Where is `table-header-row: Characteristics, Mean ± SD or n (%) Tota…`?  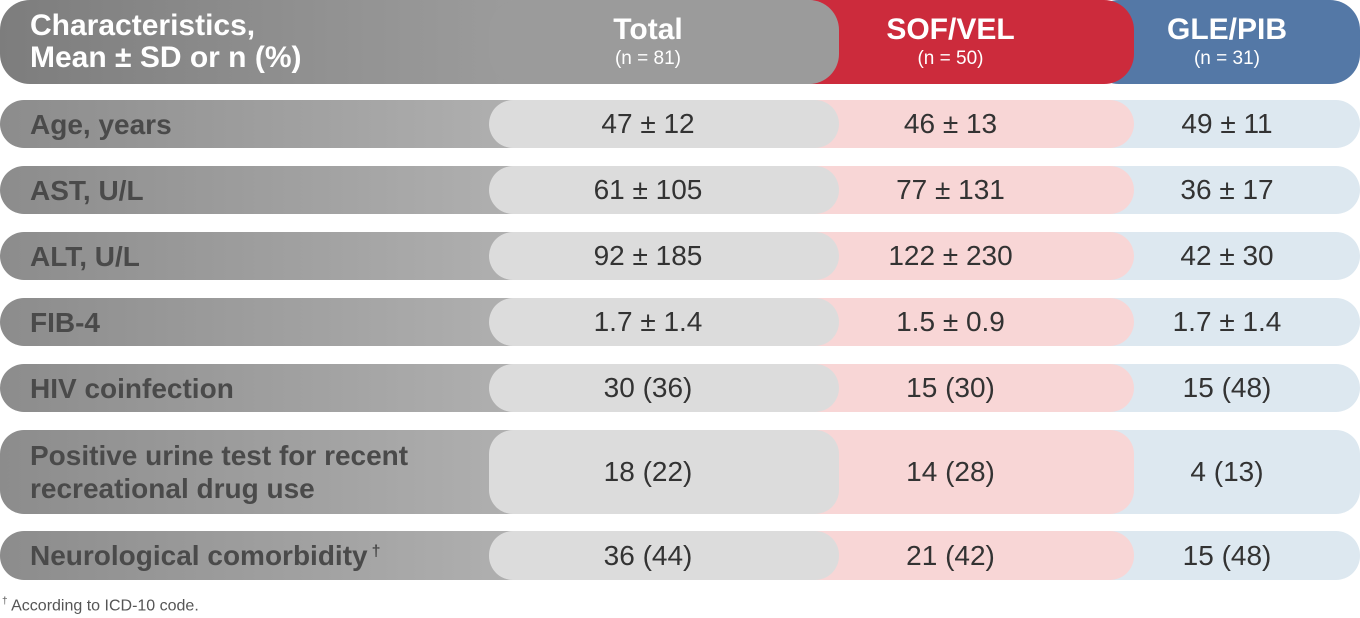
table-header-row: Characteristics, Mean ± SD or n (%) Tota… is located at coordinates (680, 42).